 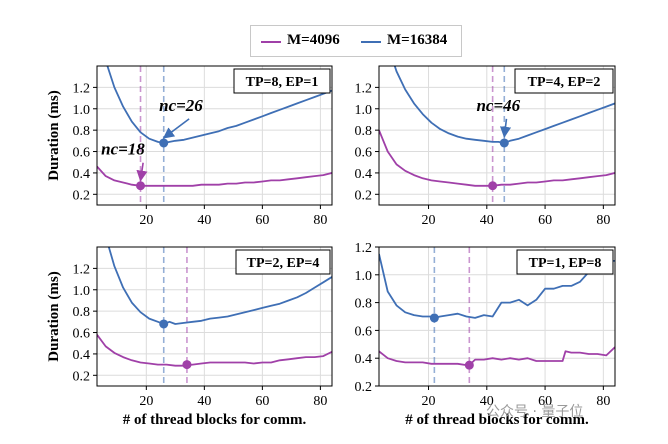 What do you see at coordinates (313, 40) in the screenshot?
I see `legend-label-m4096: M=4096` at bounding box center [313, 40].